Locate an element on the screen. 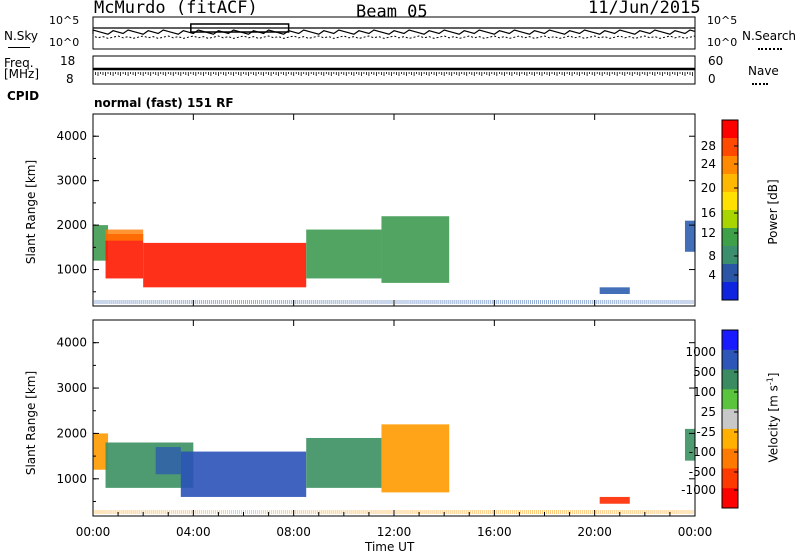  power-colorbar-ticklabel-0: 28 is located at coordinates (708, 146).